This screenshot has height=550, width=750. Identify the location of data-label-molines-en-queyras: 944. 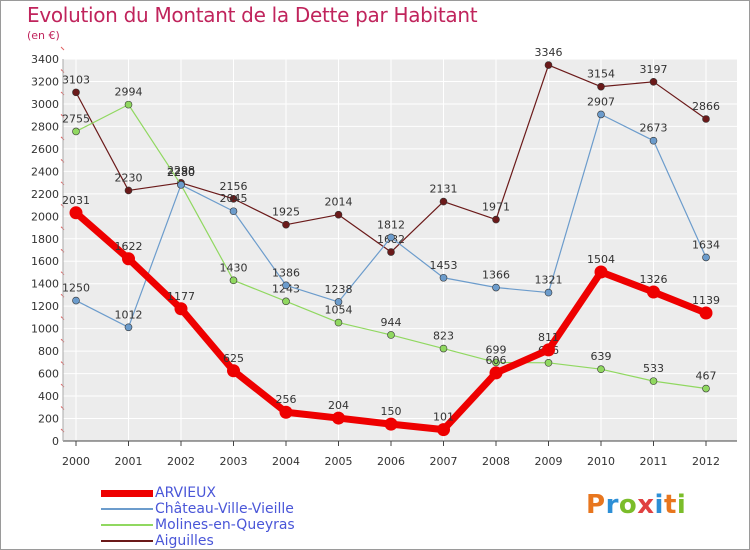
(391, 322).